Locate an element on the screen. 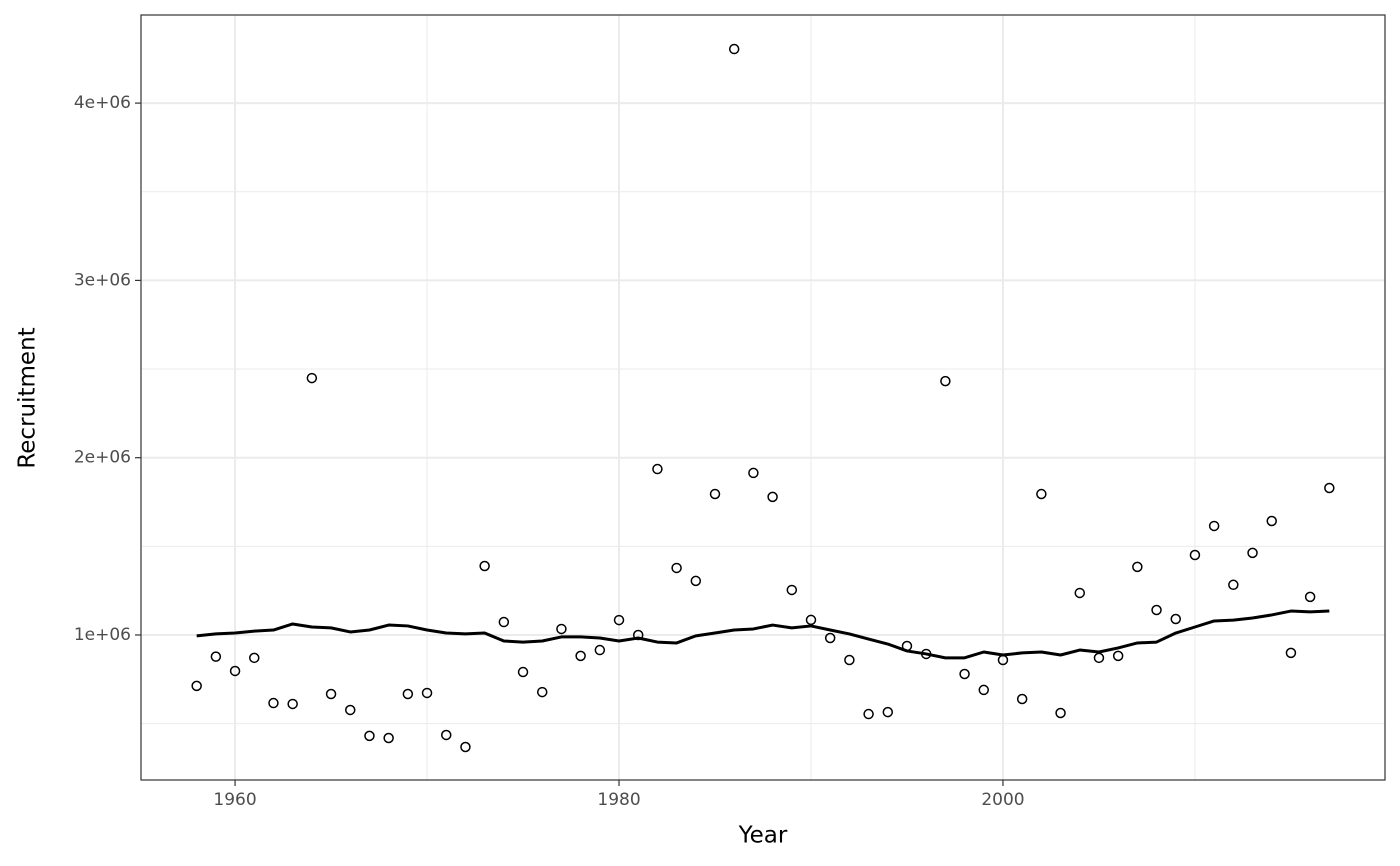 This screenshot has width=1400, height=866. y-axis-title: Recruitment is located at coordinates (28, 397).